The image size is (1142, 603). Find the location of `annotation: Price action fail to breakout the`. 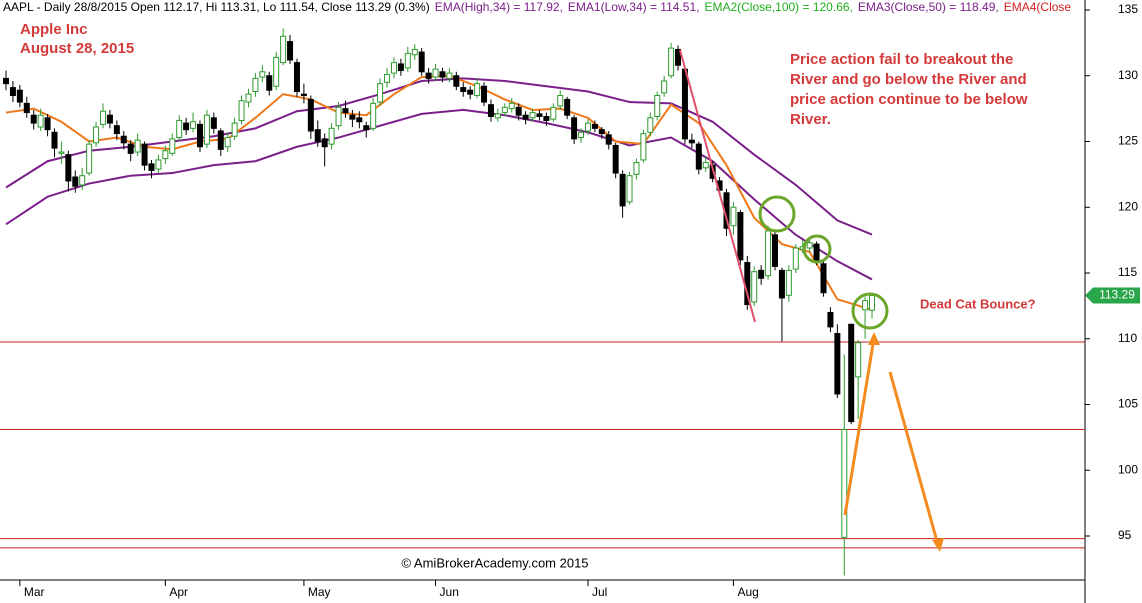

annotation: Price action fail to breakout the is located at coordinates (901, 59).